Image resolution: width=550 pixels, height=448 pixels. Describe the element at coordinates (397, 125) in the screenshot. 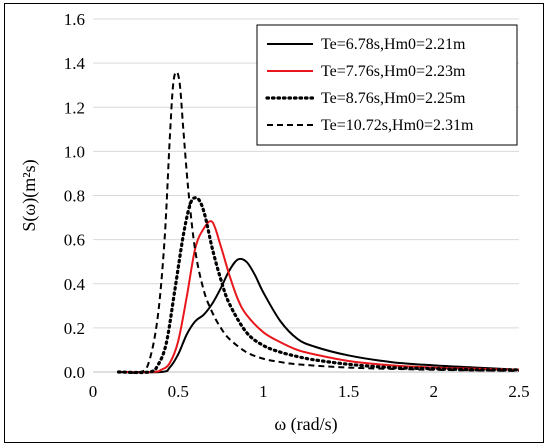

I see `legend-entry-label: Te=10.72s,Hm0=2.31m` at that location.